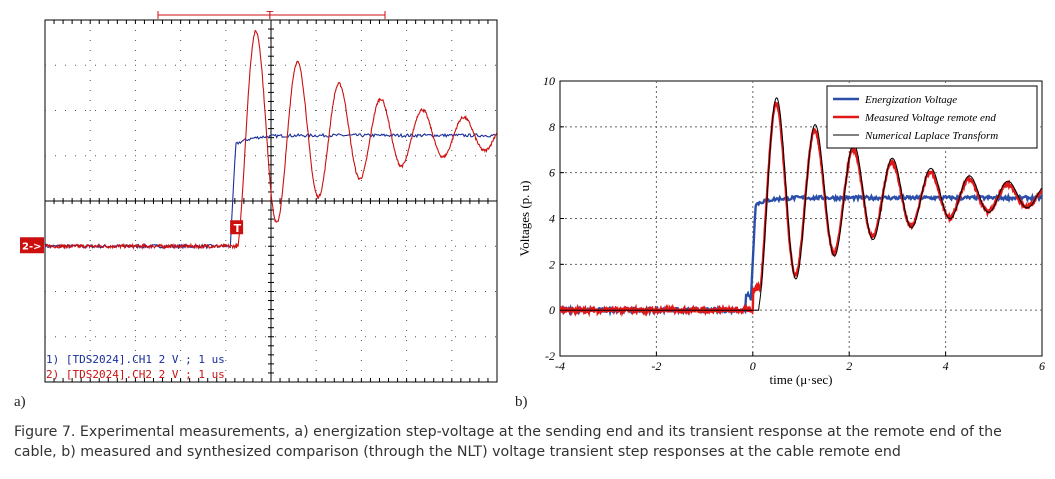 The width and height of the screenshot is (1055, 479). Describe the element at coordinates (552, 219) in the screenshot. I see `y-tick-label: 4` at that location.